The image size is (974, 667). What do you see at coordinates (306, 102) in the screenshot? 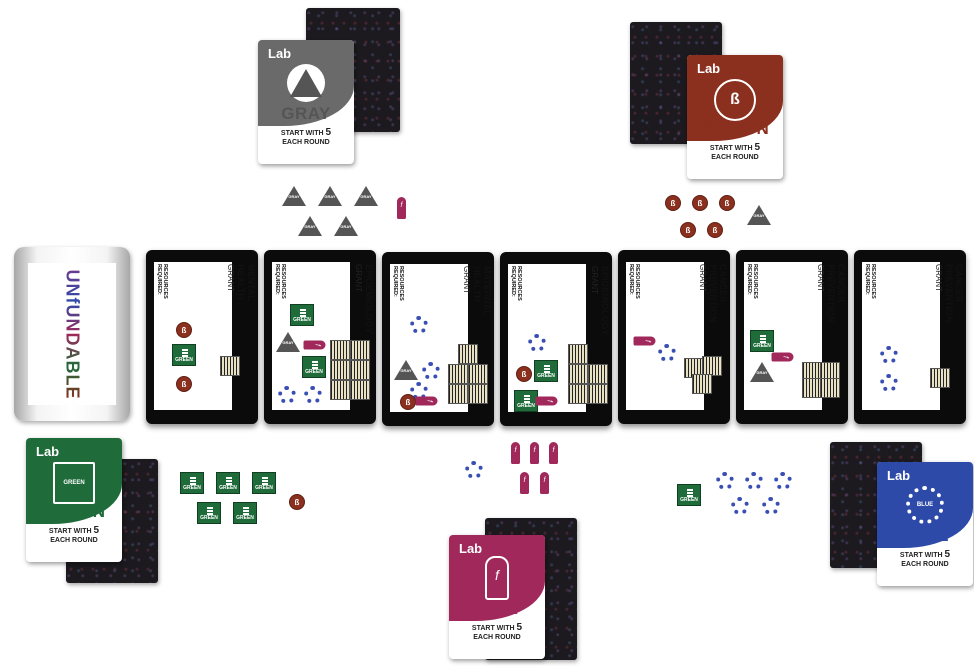
I see `gray-lab-card: Lab GRAY START WITH 5 EACH ROUND` at bounding box center [306, 102].